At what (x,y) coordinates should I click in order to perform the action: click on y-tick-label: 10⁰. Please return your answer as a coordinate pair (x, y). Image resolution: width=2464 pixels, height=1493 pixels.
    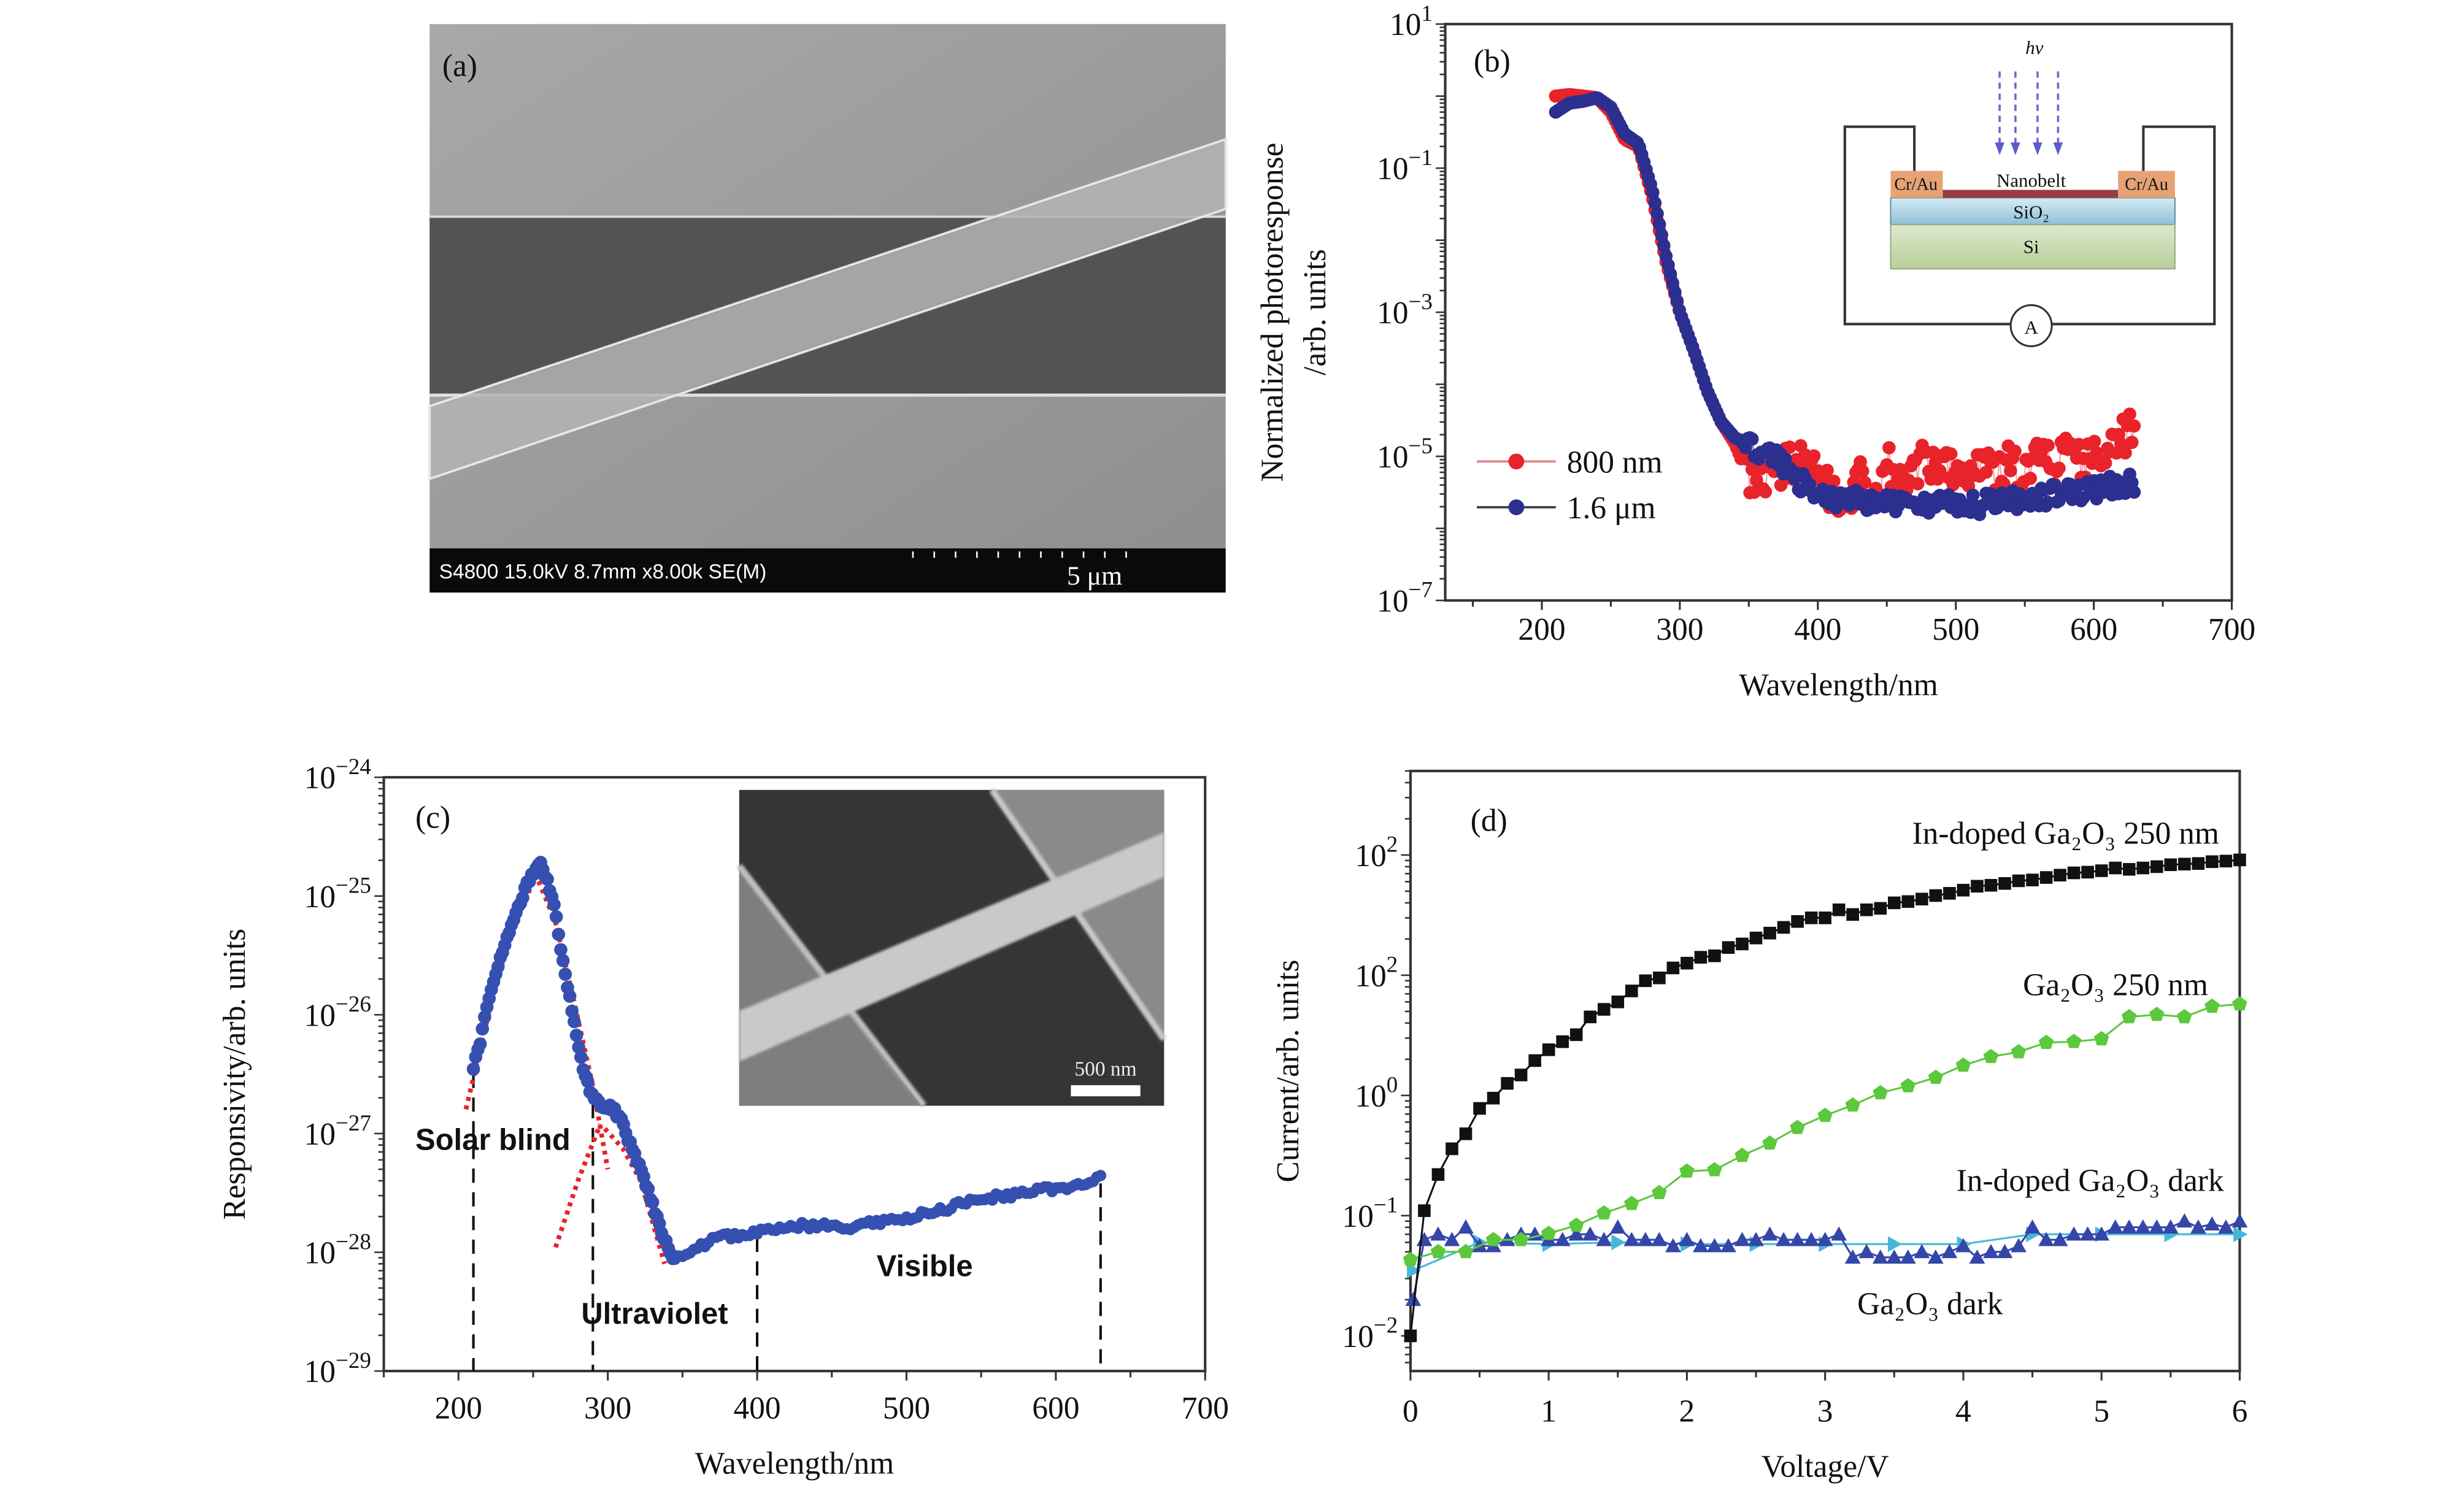
    Looking at the image, I should click on (1376, 1093).